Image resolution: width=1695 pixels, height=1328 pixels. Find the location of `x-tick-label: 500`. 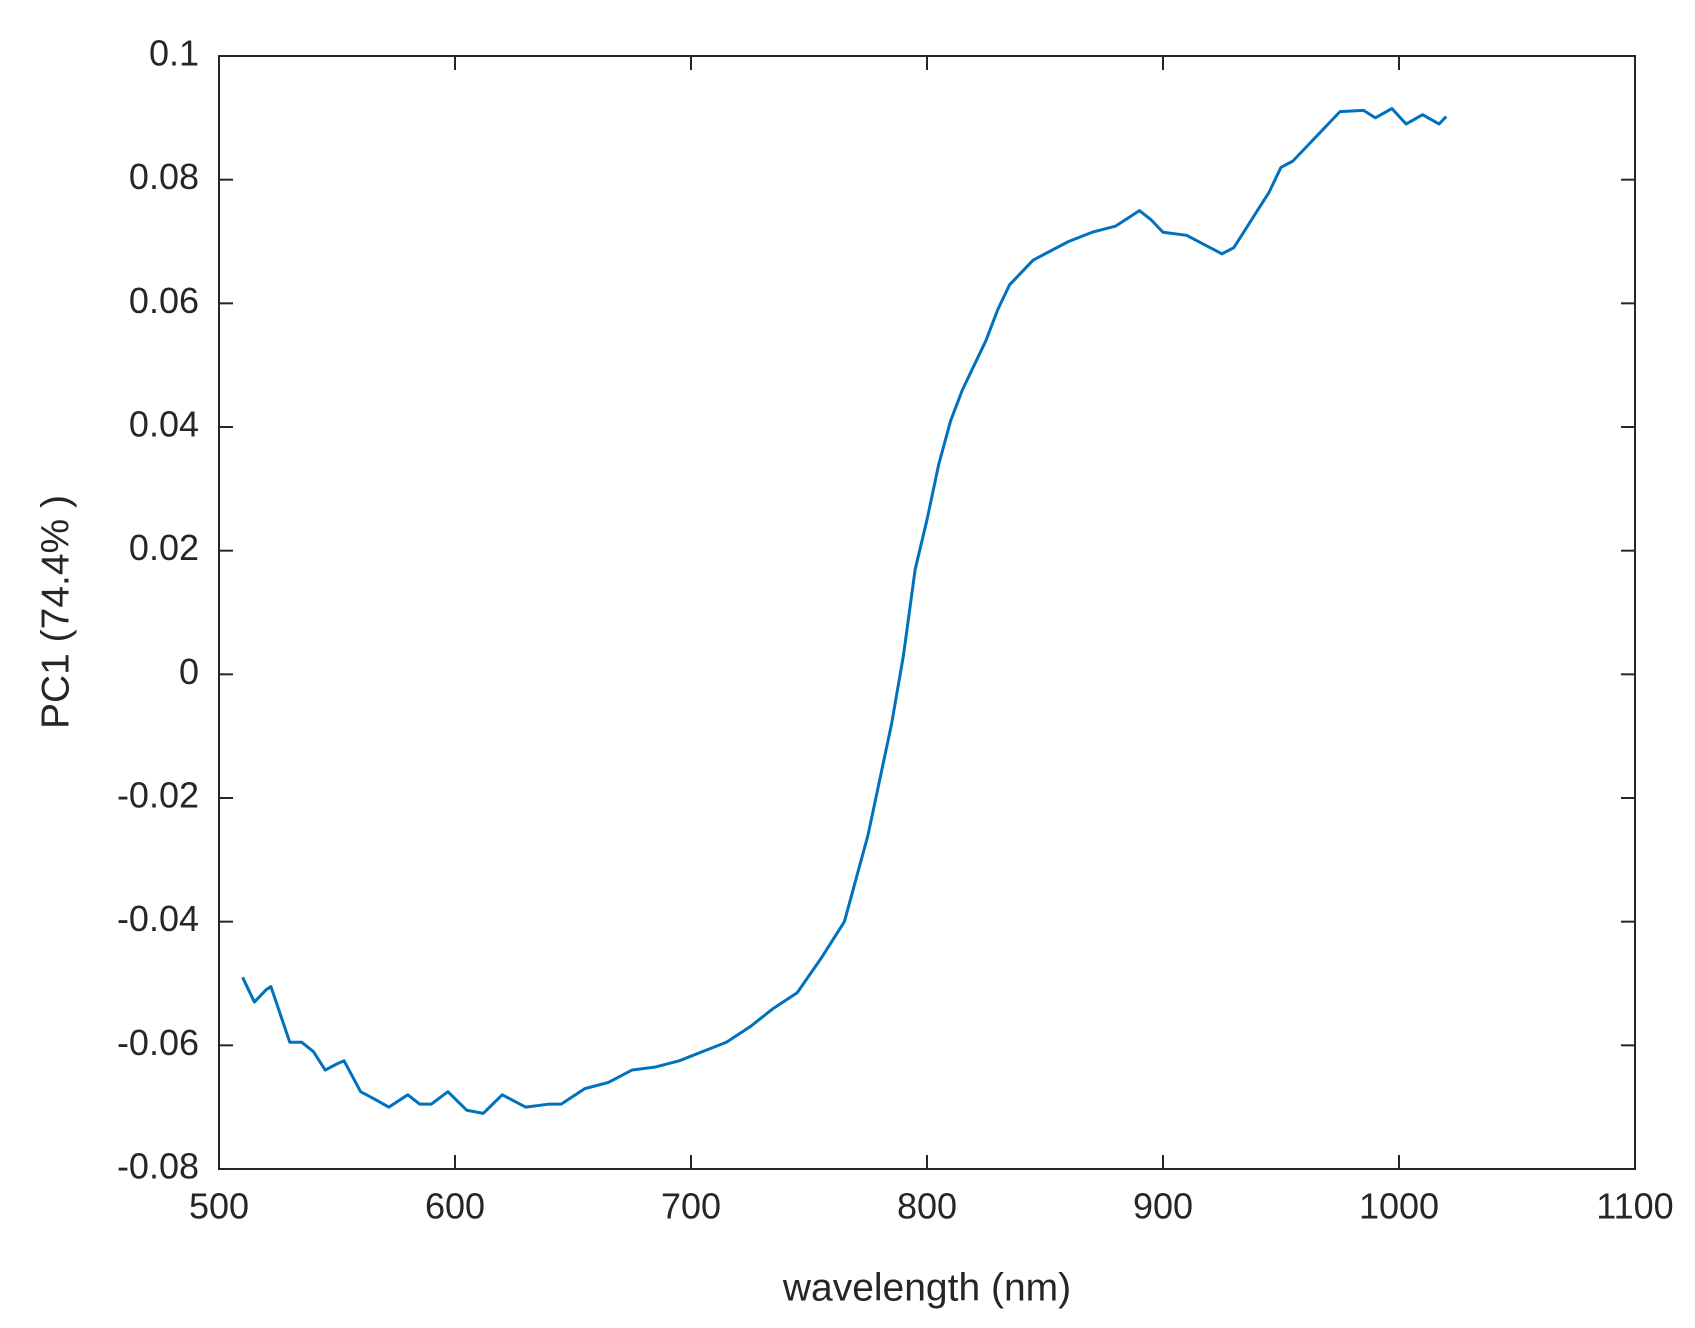

x-tick-label: 500 is located at coordinates (219, 1206).